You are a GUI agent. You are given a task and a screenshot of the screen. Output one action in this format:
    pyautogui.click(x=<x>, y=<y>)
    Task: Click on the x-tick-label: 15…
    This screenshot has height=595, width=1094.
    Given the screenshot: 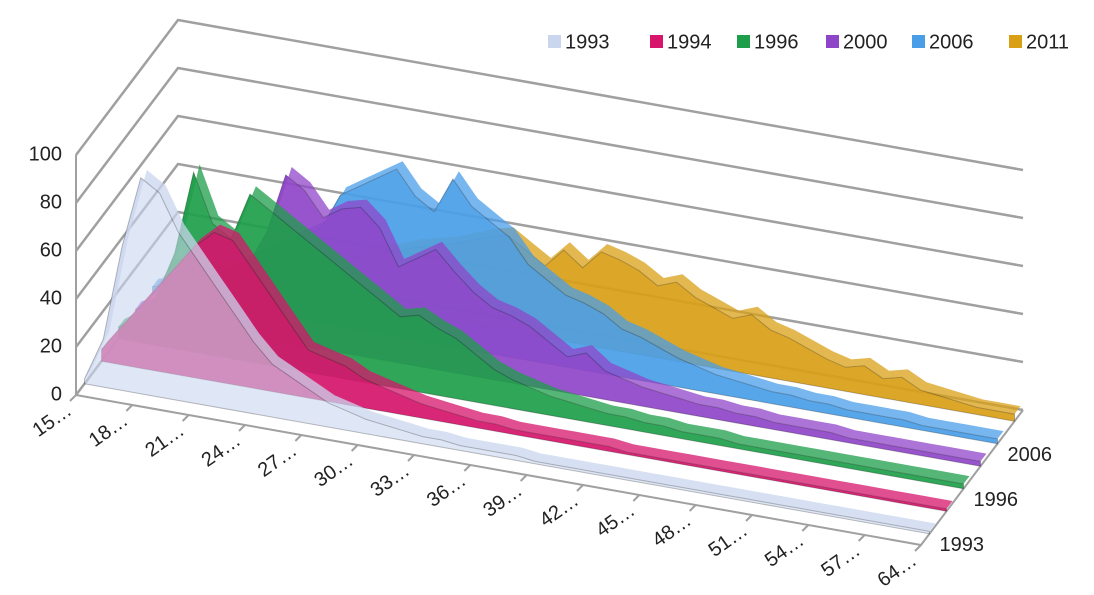 What is the action you would take?
    pyautogui.click(x=52, y=420)
    